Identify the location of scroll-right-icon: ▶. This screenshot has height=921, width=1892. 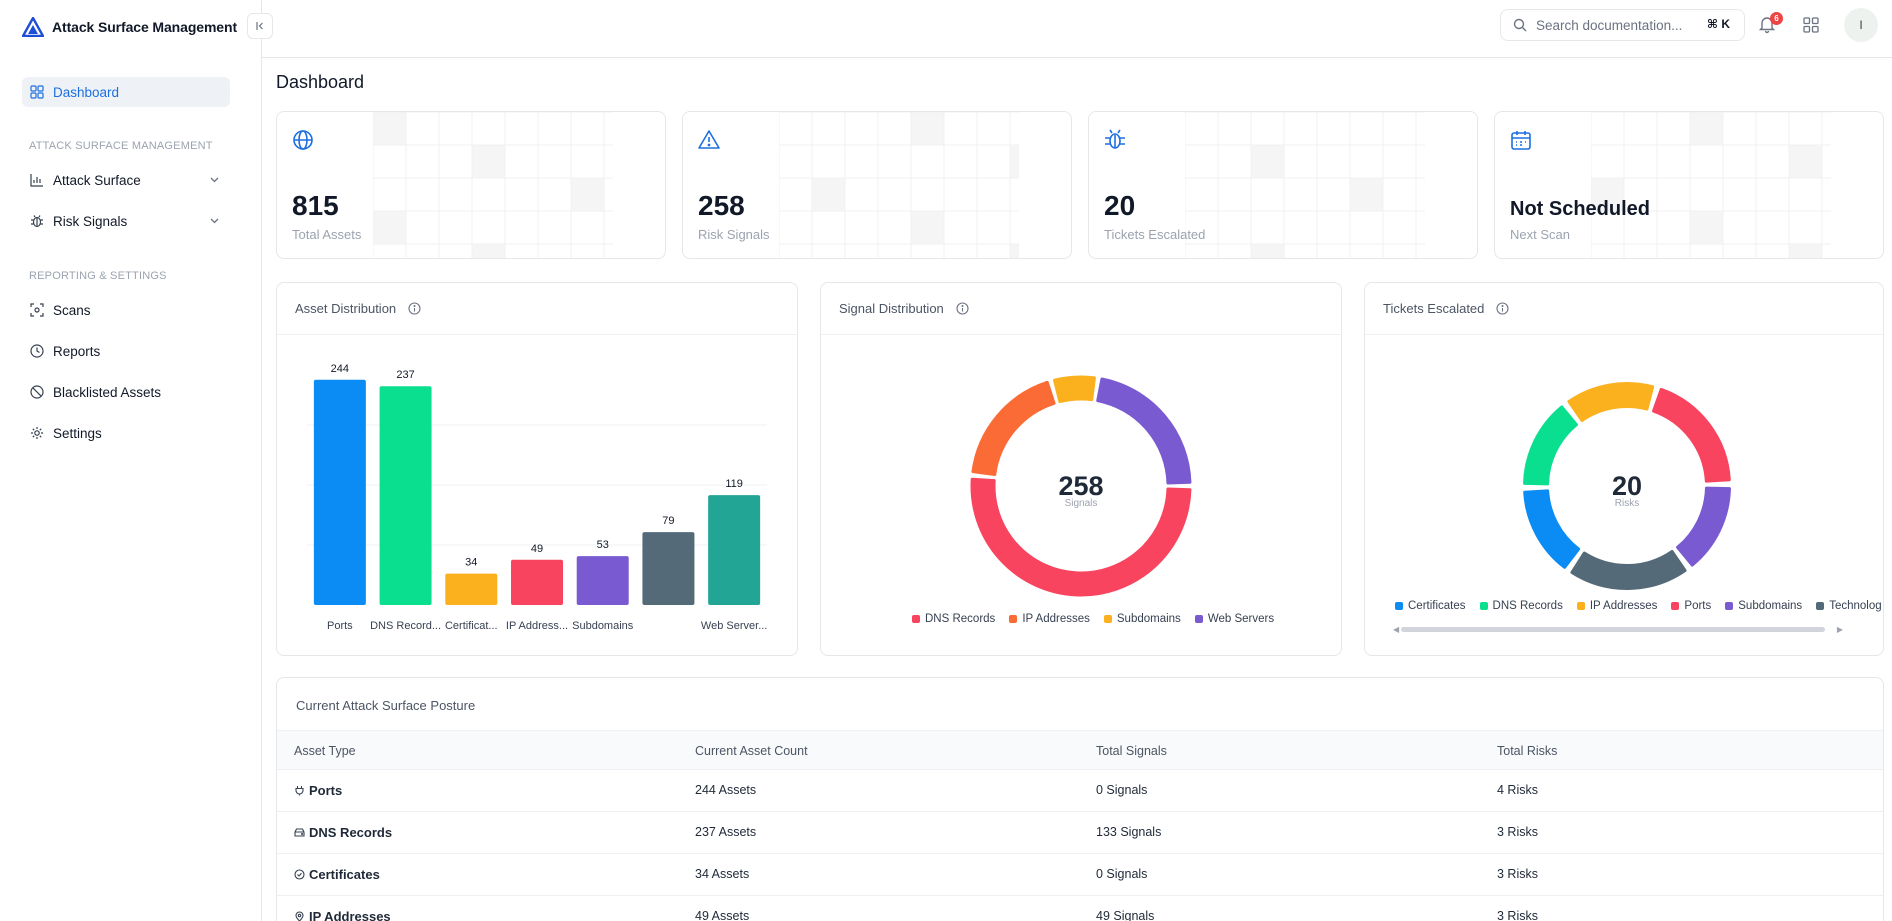
(1839, 629).